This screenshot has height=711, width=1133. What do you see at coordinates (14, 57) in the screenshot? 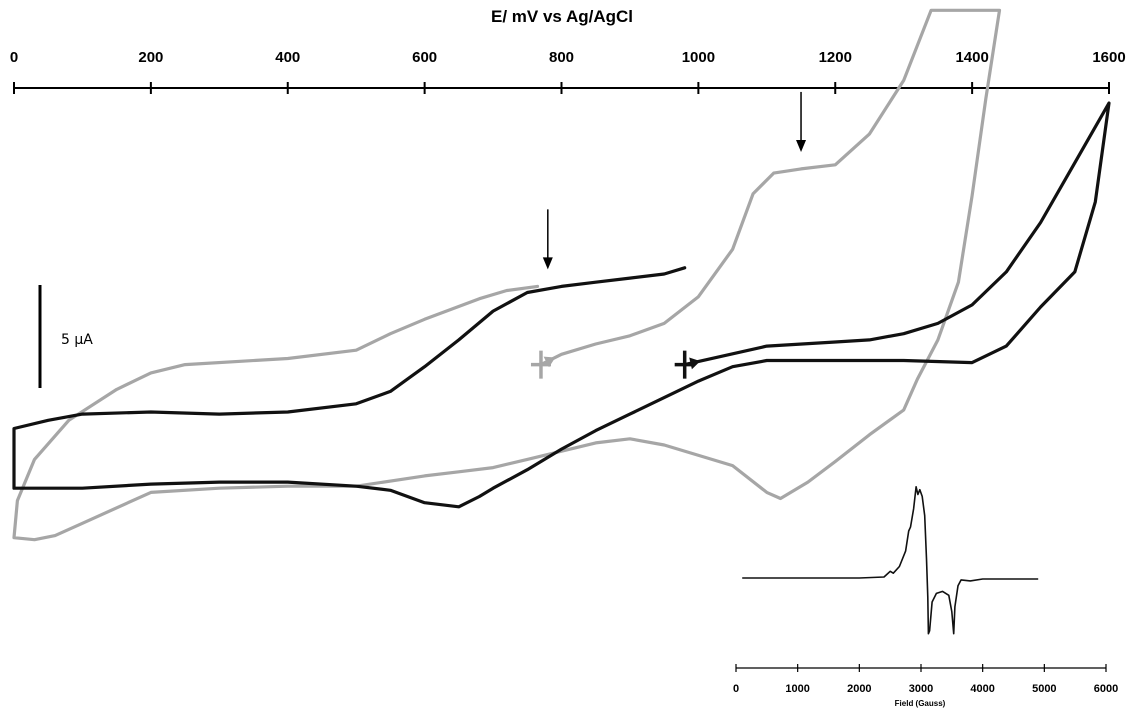
I see `main-x-tick-label: 0` at bounding box center [14, 57].